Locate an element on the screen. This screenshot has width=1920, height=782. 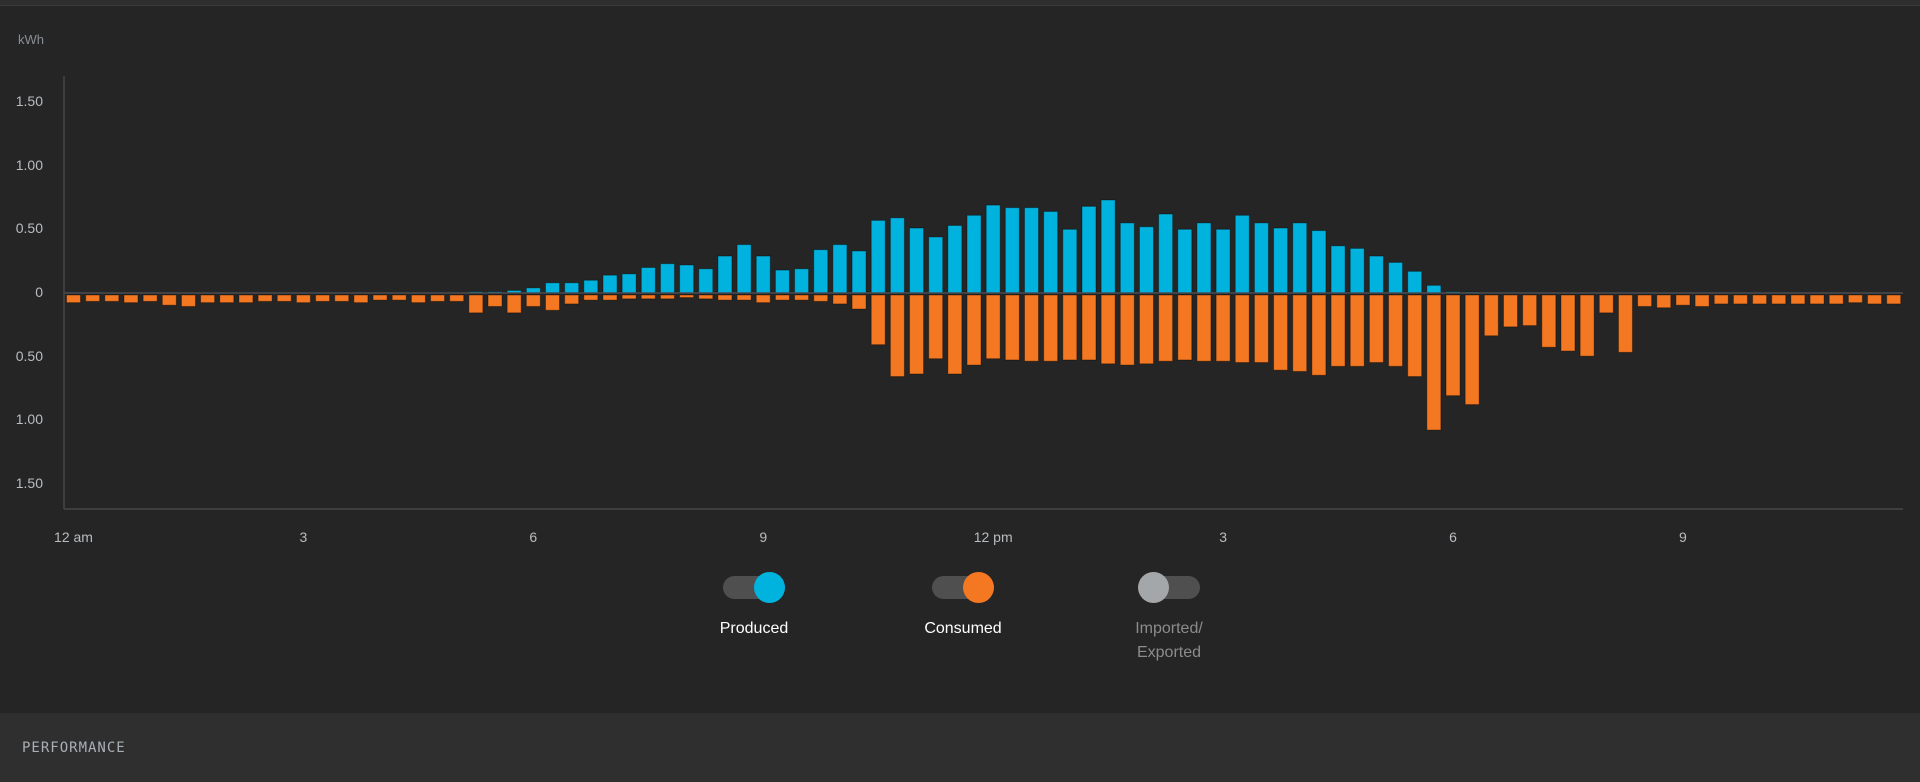
section-title: PERFORMANCE is located at coordinates (74, 748).